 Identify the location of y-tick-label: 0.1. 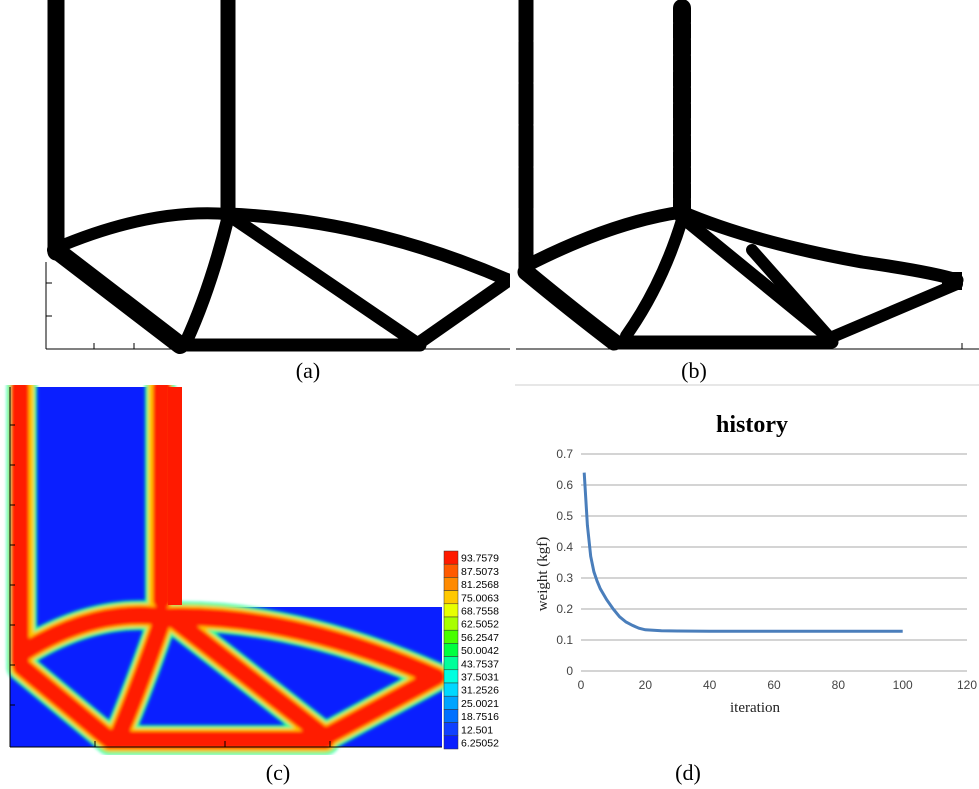
(564, 640).